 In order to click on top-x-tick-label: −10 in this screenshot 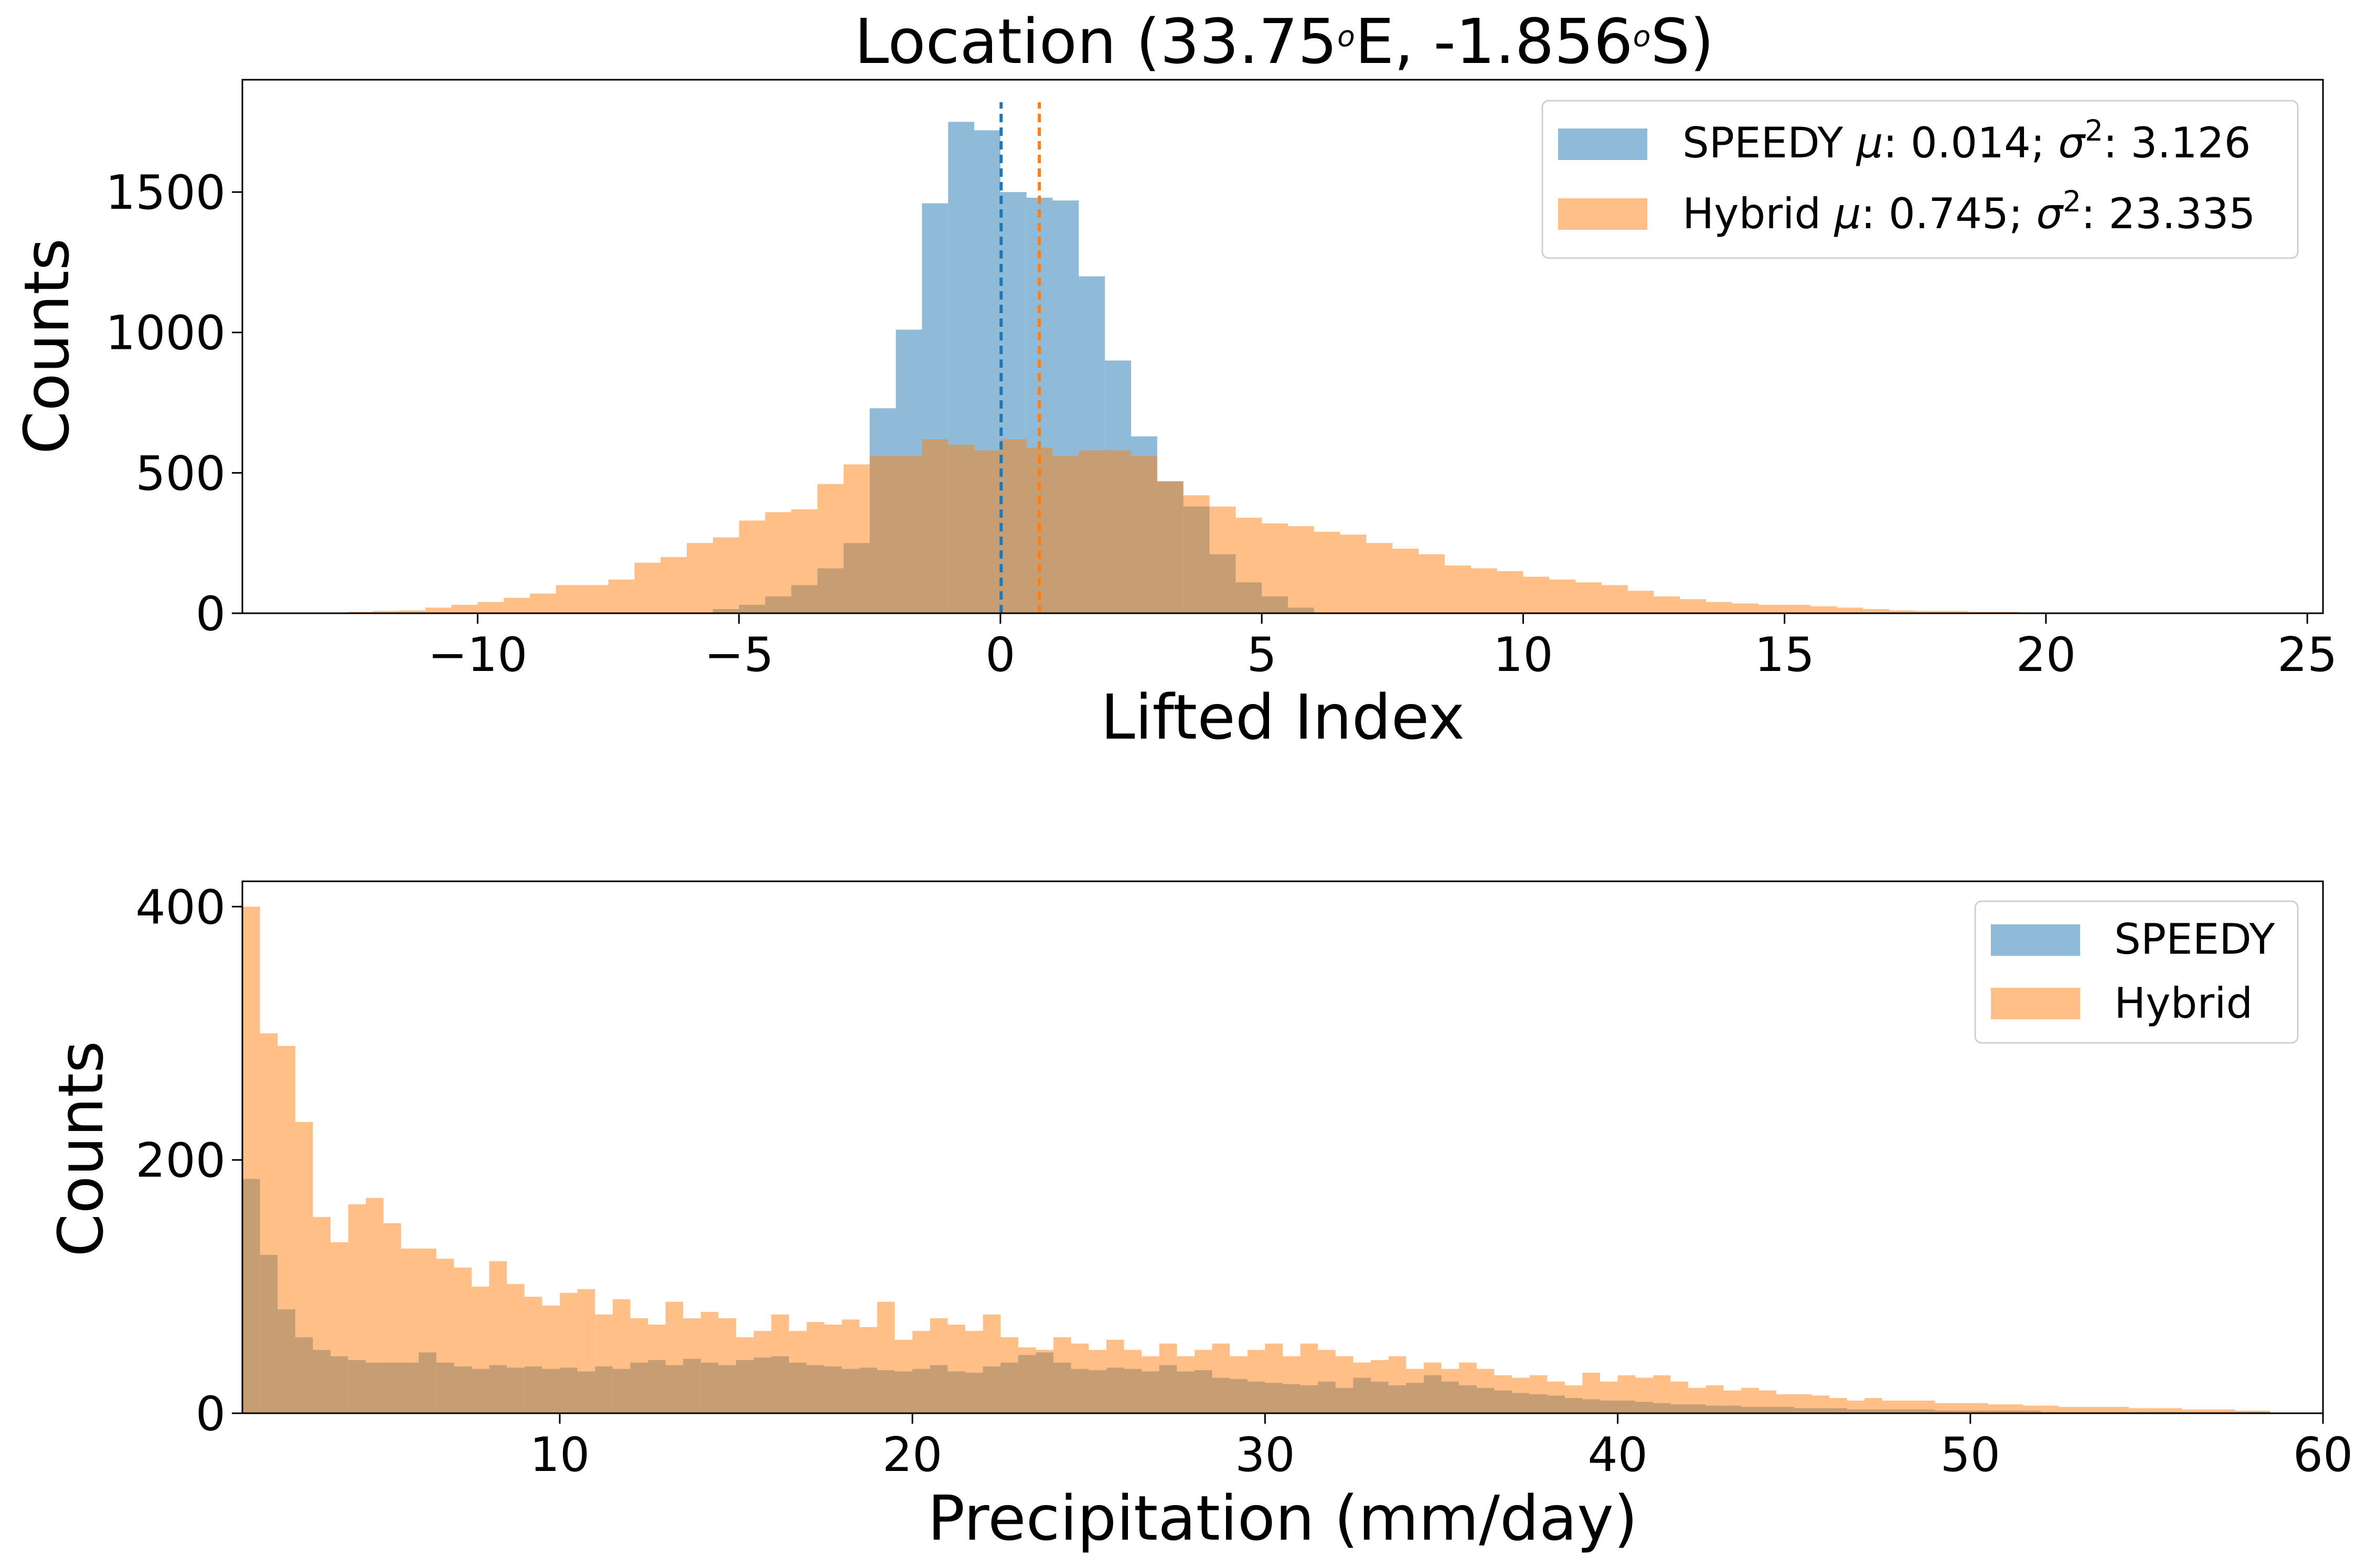, I will do `click(478, 654)`.